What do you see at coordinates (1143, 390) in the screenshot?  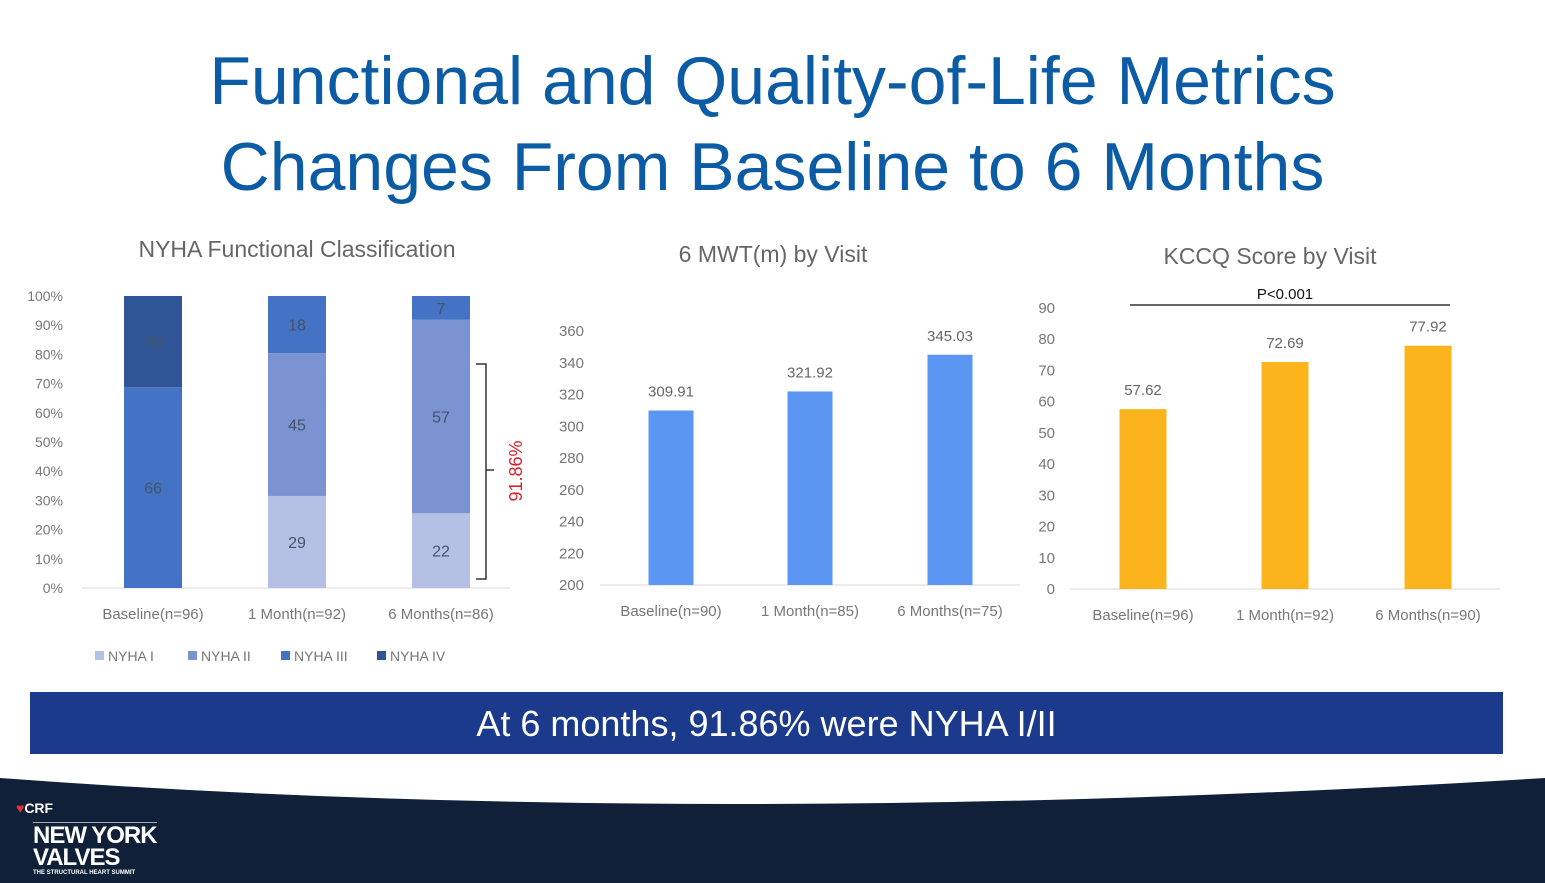 I see `data-label: 57.62` at bounding box center [1143, 390].